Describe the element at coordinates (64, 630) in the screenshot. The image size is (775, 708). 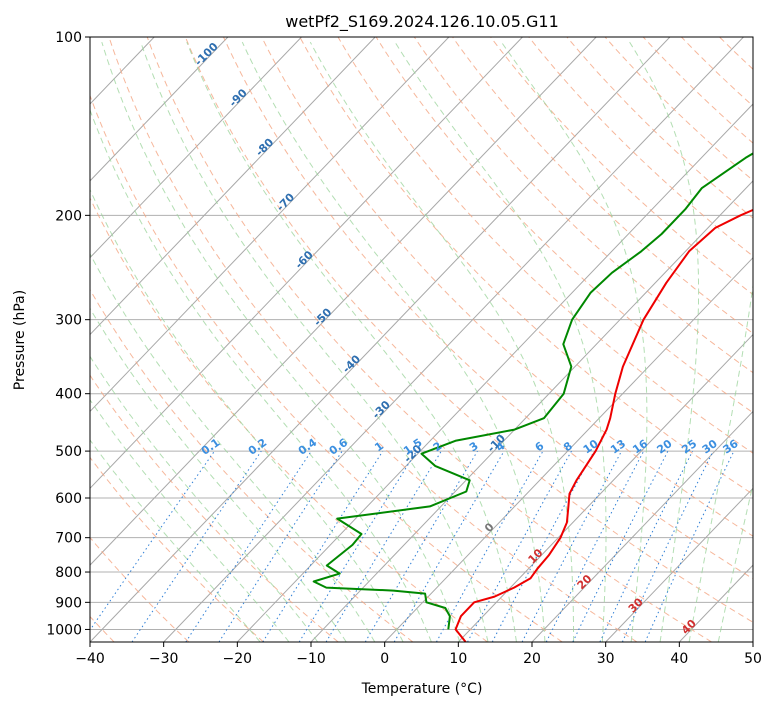
I see `y-tick-label: 1000` at that location.